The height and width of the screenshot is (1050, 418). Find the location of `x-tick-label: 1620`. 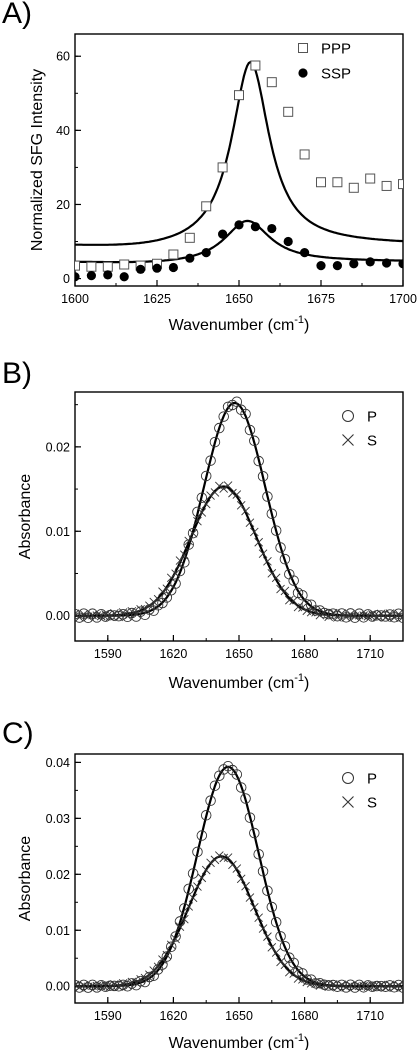

x-tick-label: 1620 is located at coordinates (173, 1016).